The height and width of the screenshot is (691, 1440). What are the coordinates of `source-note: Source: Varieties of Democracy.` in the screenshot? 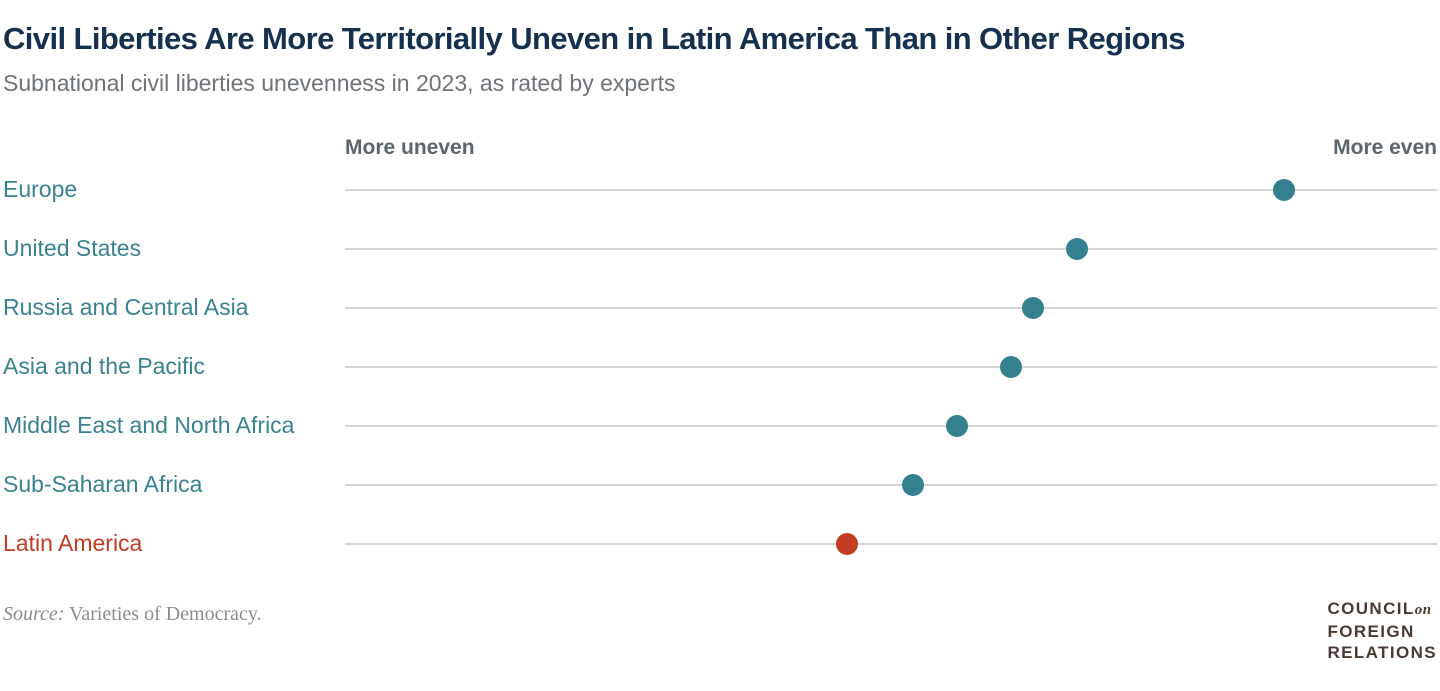 It's located at (132, 614).